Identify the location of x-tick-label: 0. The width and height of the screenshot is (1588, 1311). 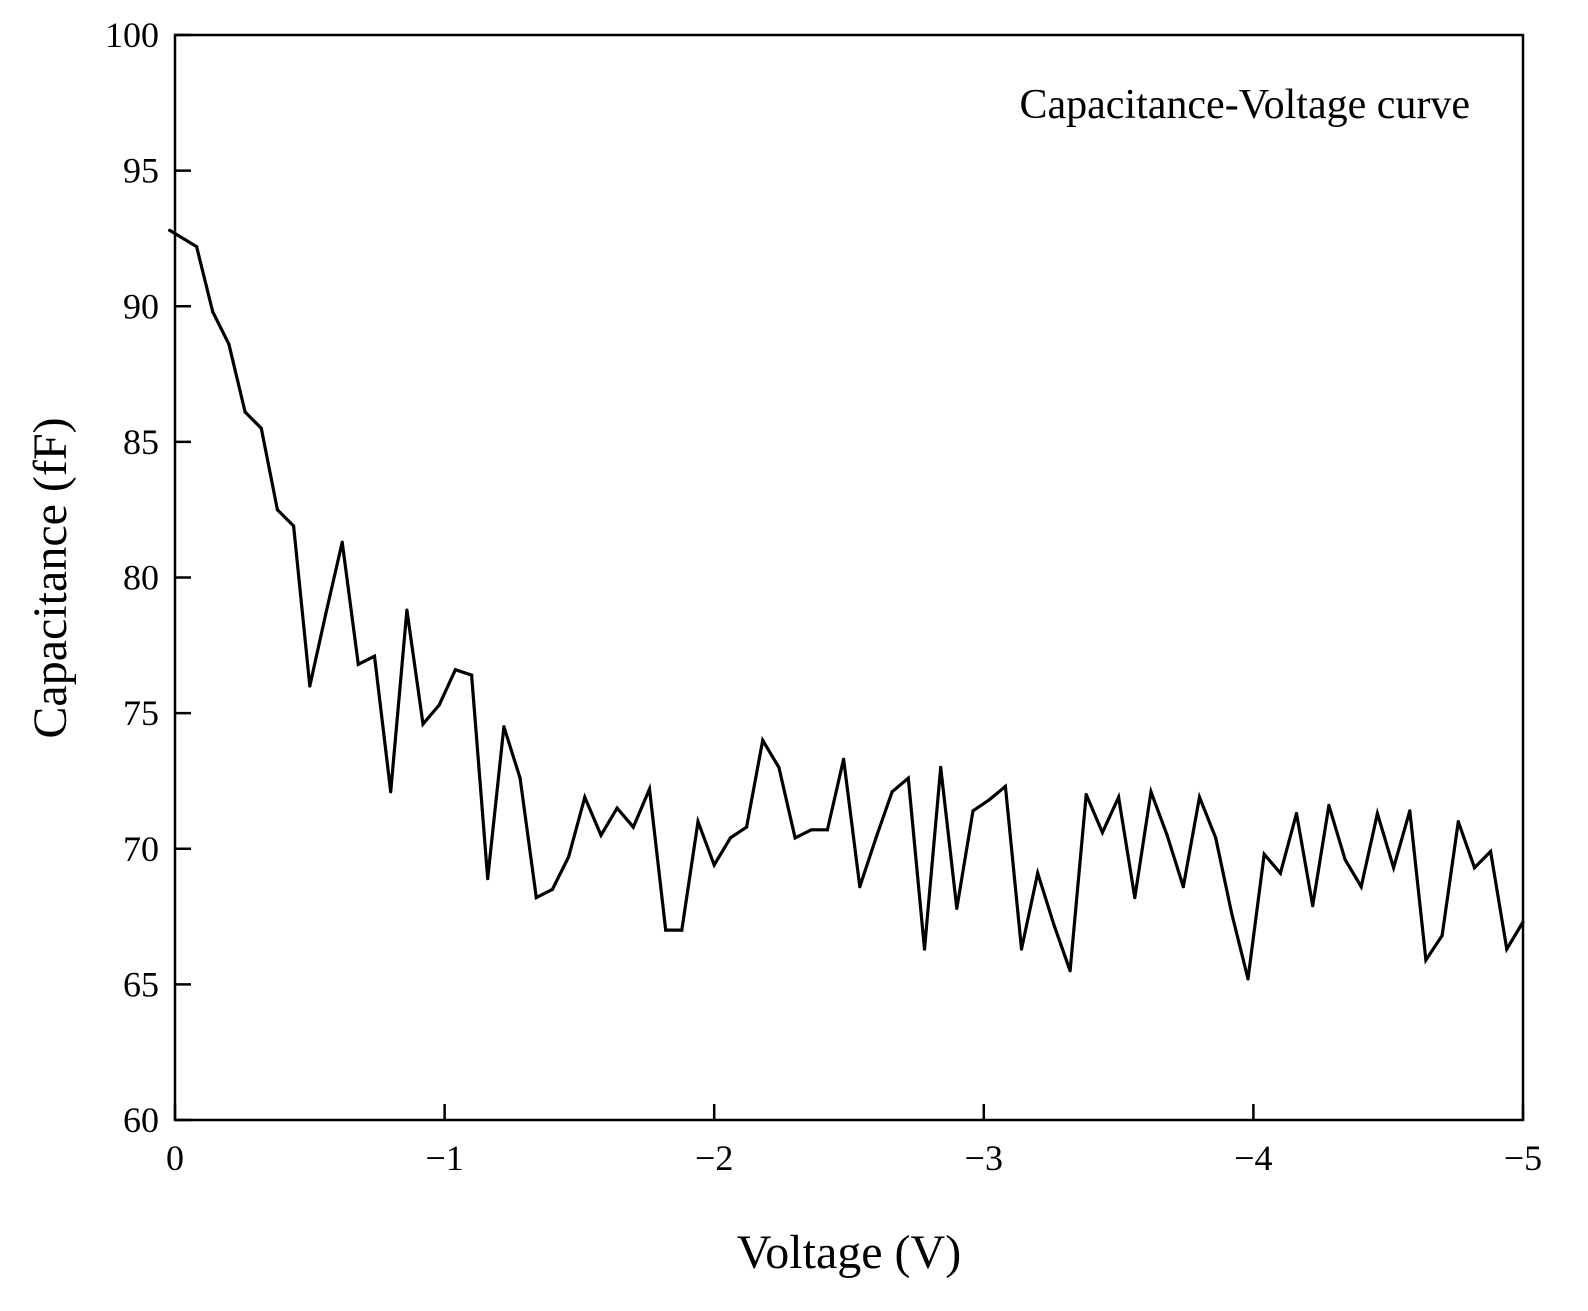
(175, 1158).